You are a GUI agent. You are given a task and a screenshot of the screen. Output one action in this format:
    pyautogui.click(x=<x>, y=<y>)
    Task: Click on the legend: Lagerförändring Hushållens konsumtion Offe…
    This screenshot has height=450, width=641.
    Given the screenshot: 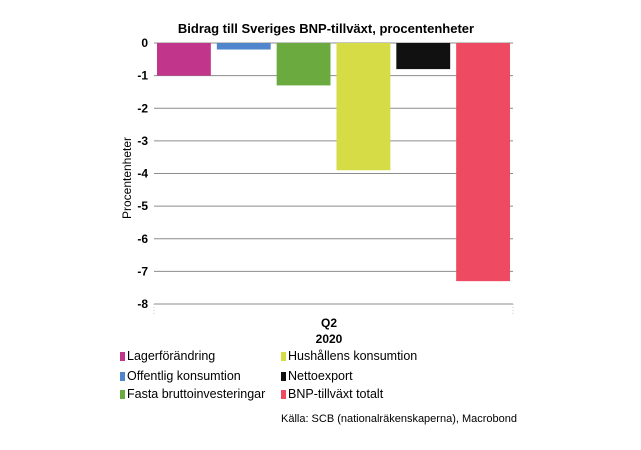 What is the action you would take?
    pyautogui.click(x=268, y=375)
    